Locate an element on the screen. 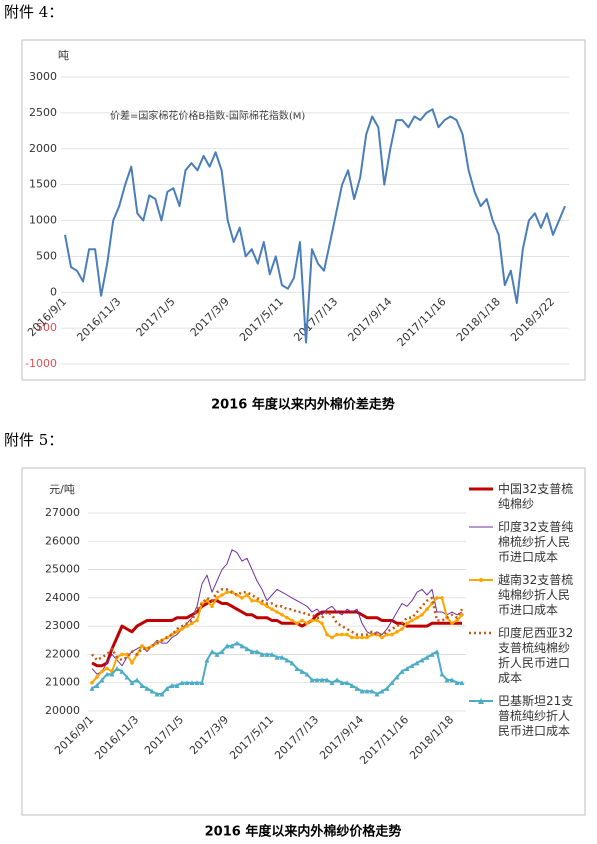  y-unit: 元/吨 is located at coordinates (62, 489).